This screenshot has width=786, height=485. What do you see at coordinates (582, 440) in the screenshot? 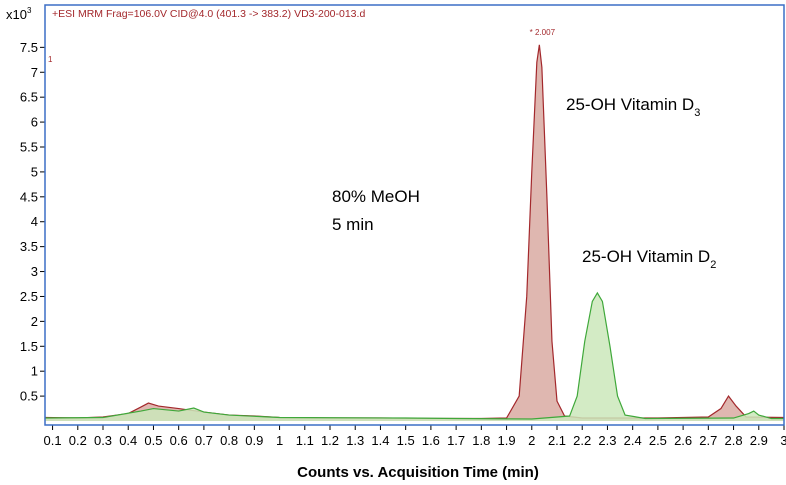
I see `x-tick-label: 2.2` at bounding box center [582, 440].